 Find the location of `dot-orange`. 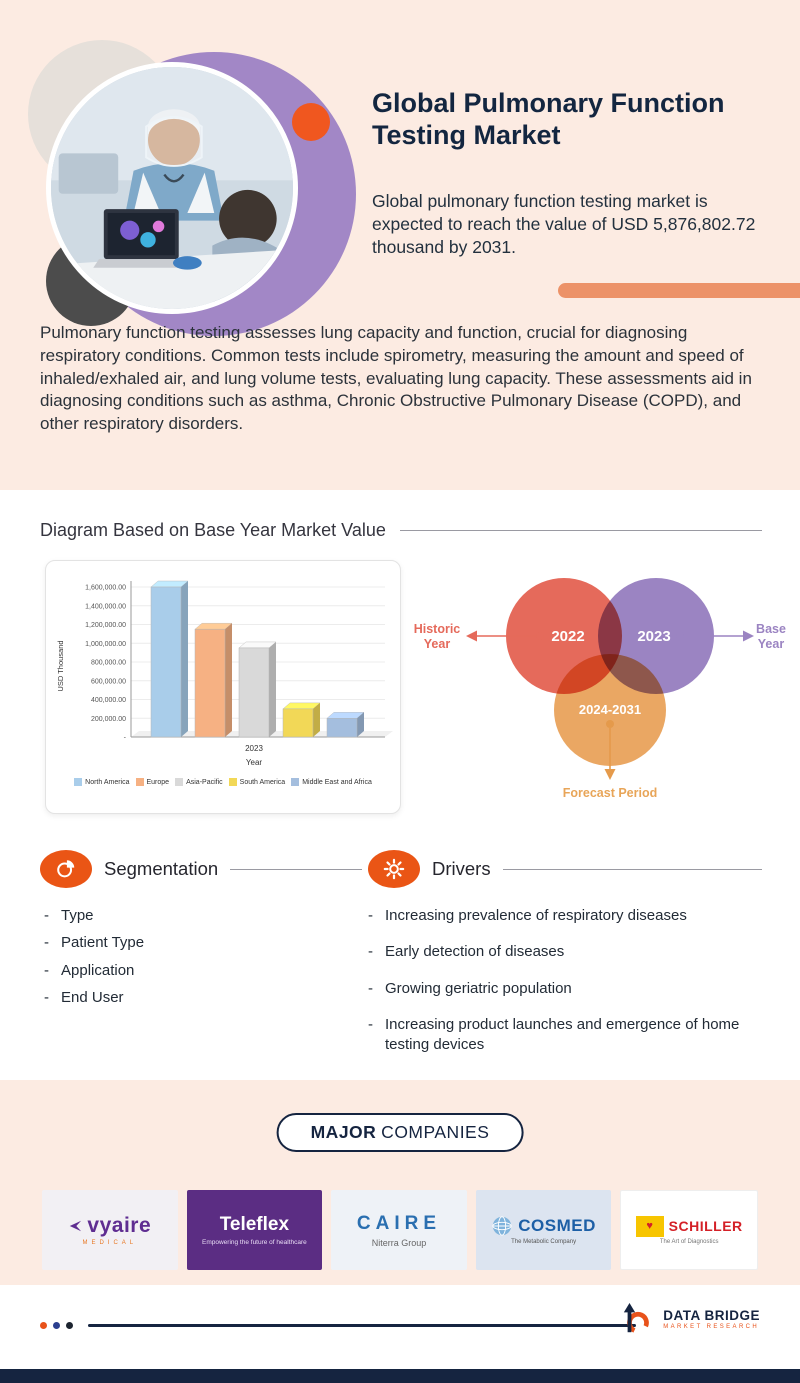

dot-orange is located at coordinates (43, 1325).